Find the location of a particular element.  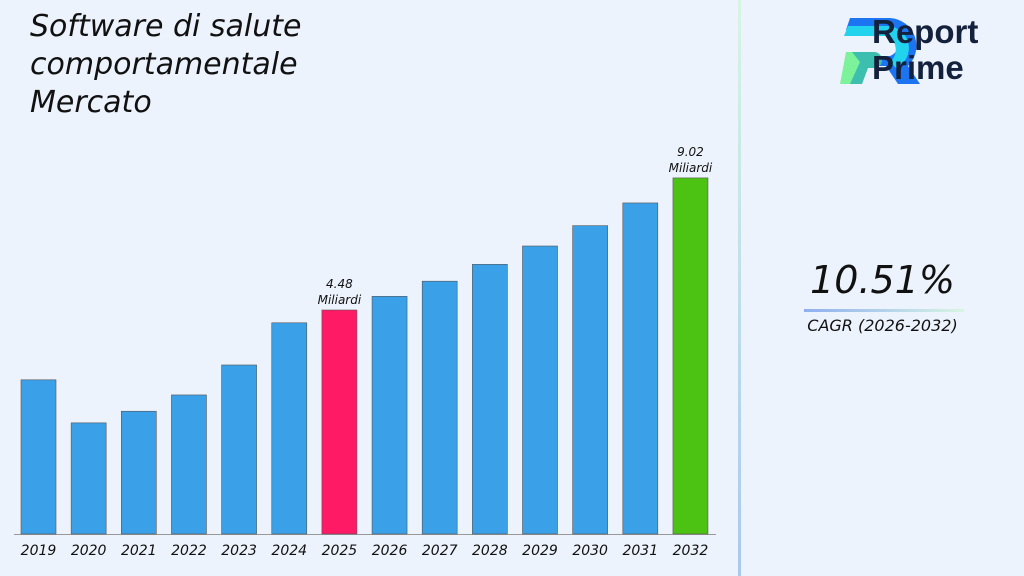

data-label-value: 9.02 is located at coordinates (690, 152).